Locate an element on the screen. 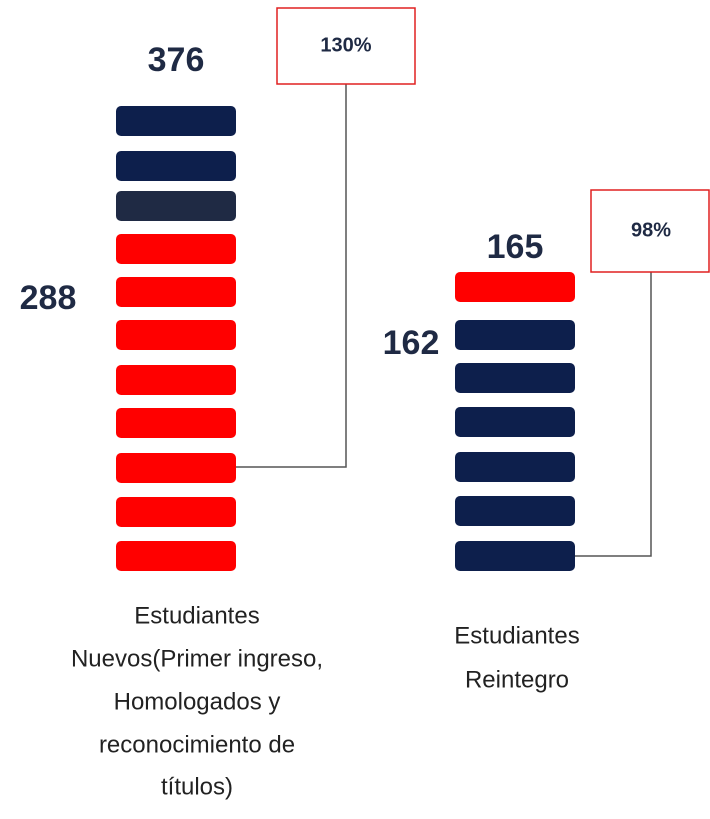 Image resolution: width=710 pixels, height=819 pixels. label-line: reconocimiento de is located at coordinates (197, 744).